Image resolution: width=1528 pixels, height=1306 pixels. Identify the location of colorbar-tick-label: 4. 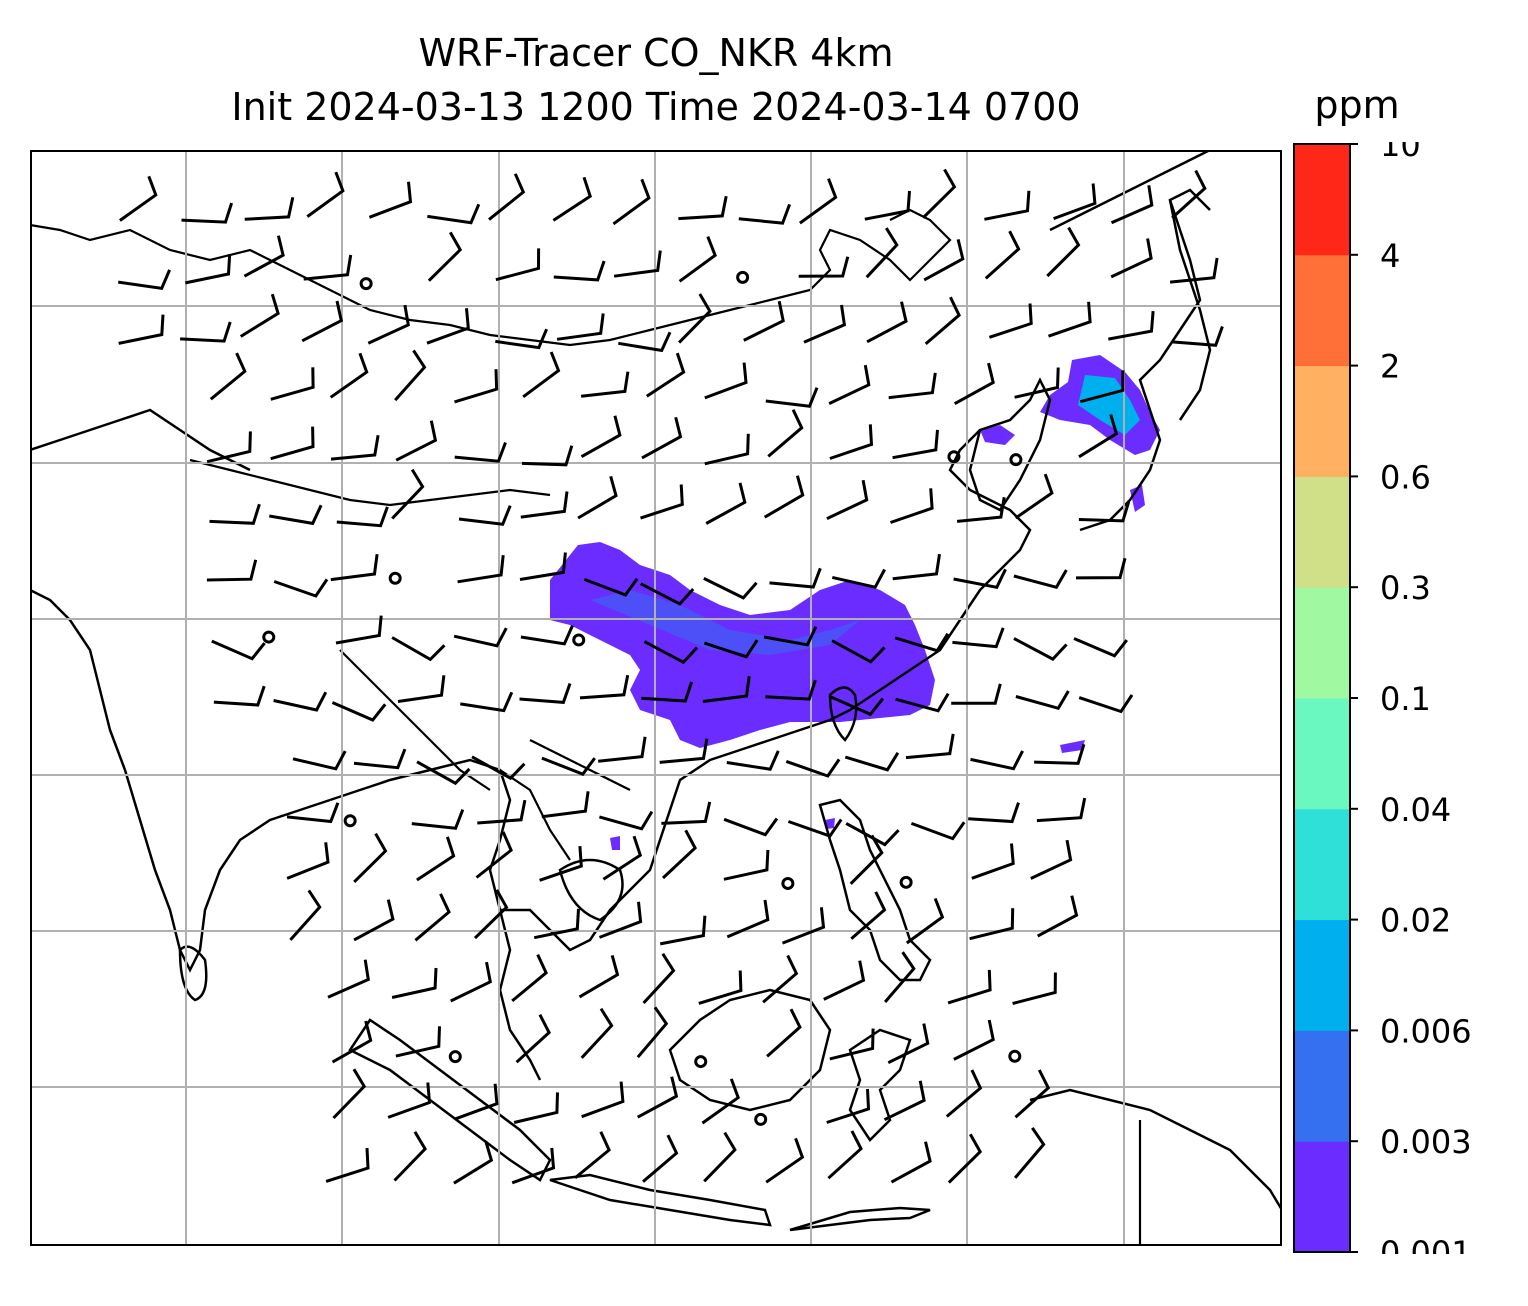
(1390, 256).